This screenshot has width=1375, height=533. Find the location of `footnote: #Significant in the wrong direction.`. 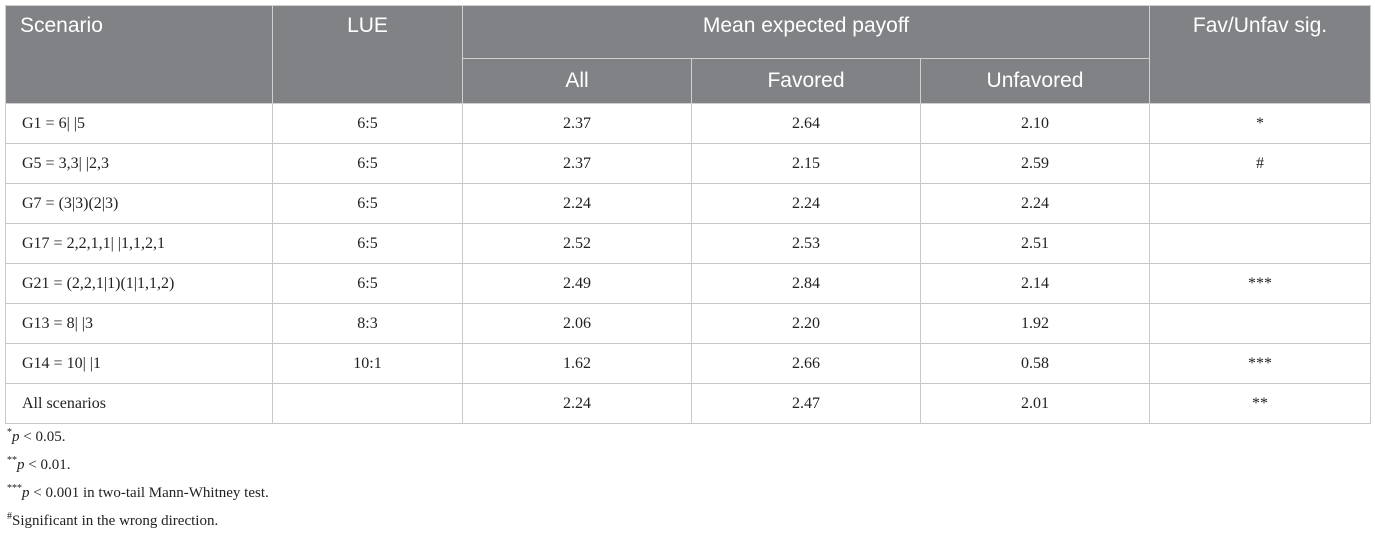

footnote: #Significant in the wrong direction. is located at coordinates (138, 519).